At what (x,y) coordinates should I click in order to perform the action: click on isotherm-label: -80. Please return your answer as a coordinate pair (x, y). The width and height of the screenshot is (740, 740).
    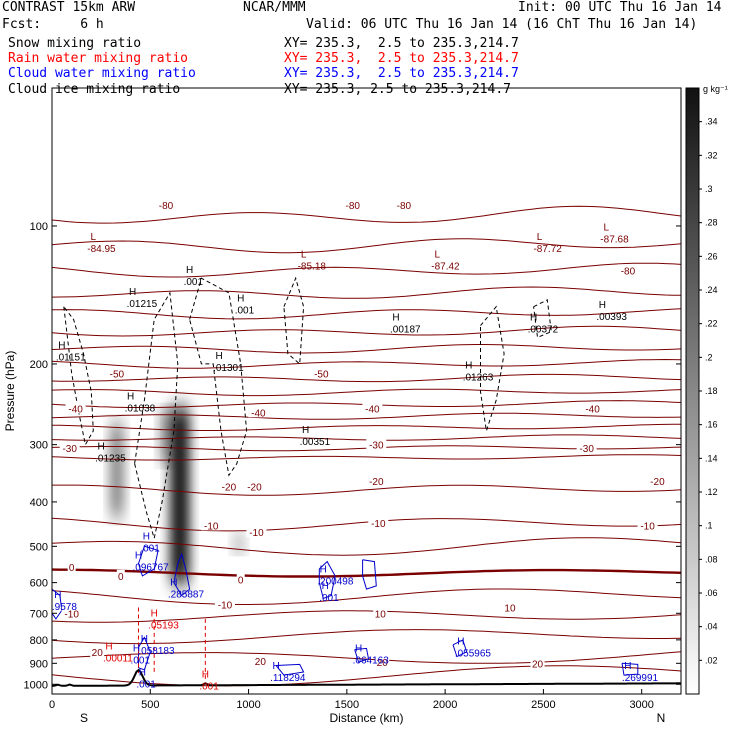
    Looking at the image, I should click on (628, 271).